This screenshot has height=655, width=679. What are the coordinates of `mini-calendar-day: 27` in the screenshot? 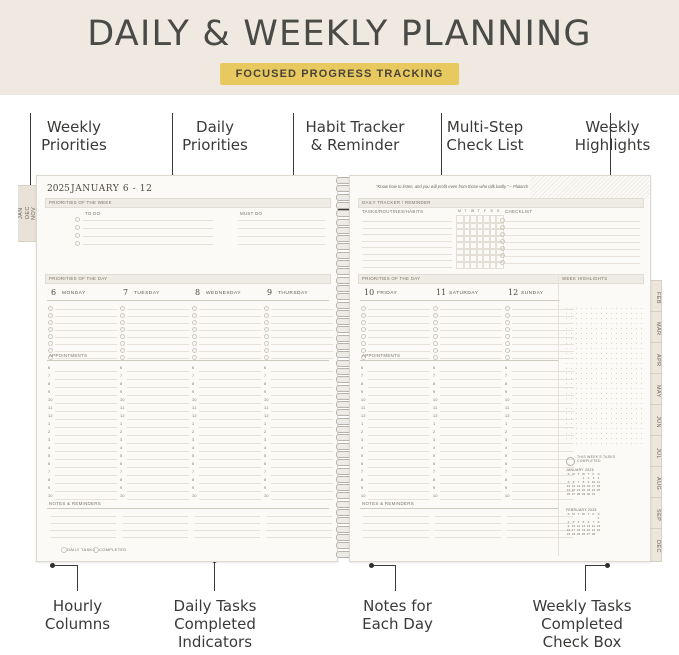 It's located at (573, 494).